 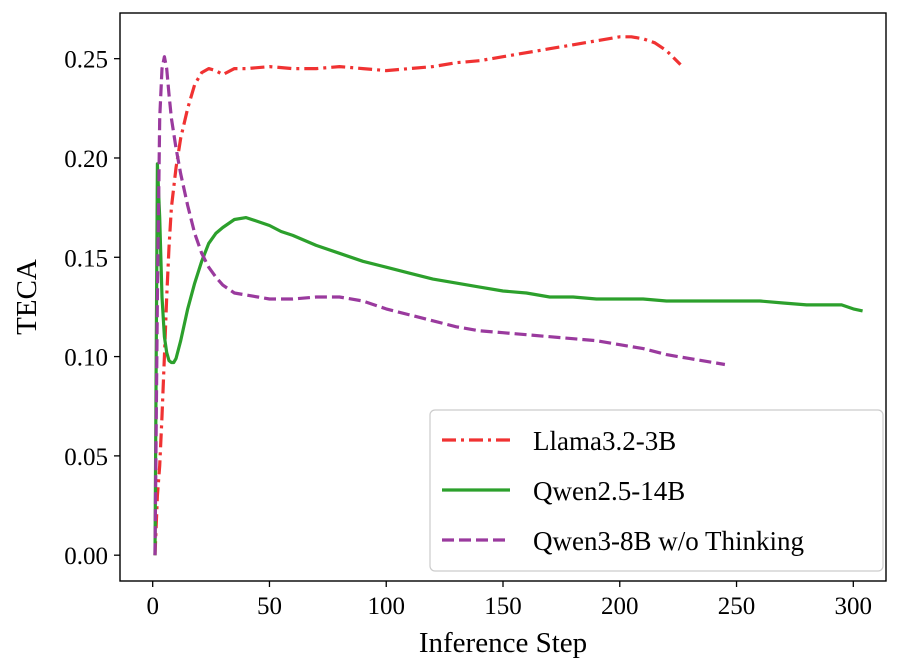 What do you see at coordinates (152, 606) in the screenshot?
I see `x-tick-label: 0` at bounding box center [152, 606].